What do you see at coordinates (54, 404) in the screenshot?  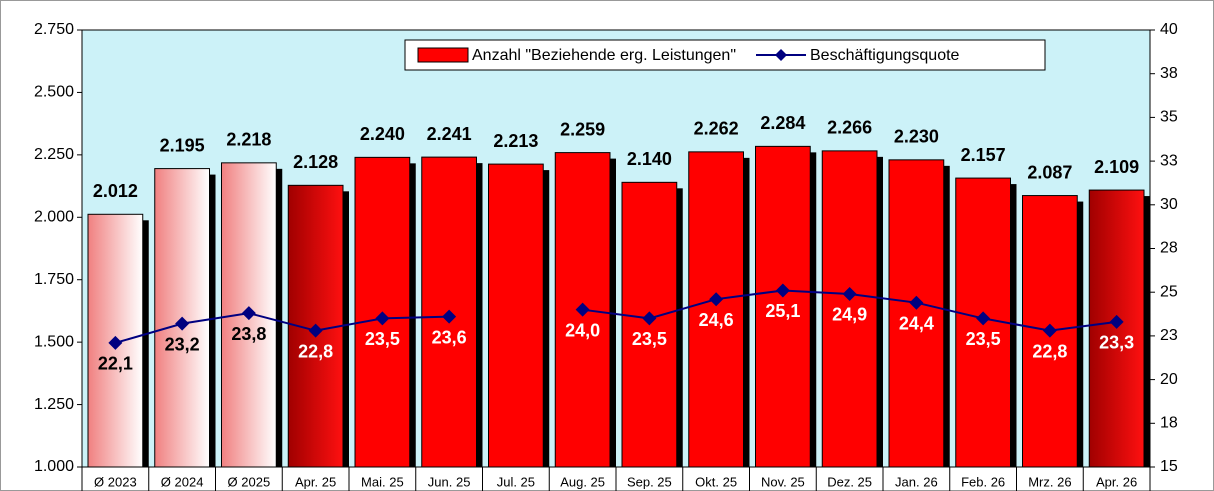 I see `y-tick-label: 1.250` at bounding box center [54, 404].